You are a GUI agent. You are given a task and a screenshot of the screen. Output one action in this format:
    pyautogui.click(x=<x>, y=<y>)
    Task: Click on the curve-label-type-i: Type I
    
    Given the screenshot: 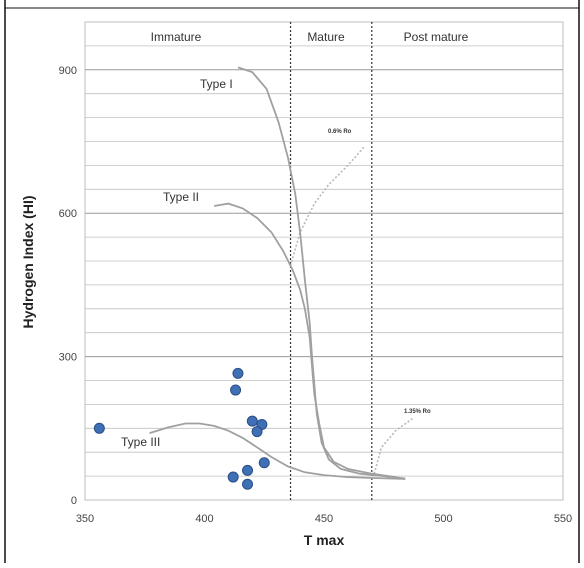 What is the action you would take?
    pyautogui.click(x=216, y=84)
    